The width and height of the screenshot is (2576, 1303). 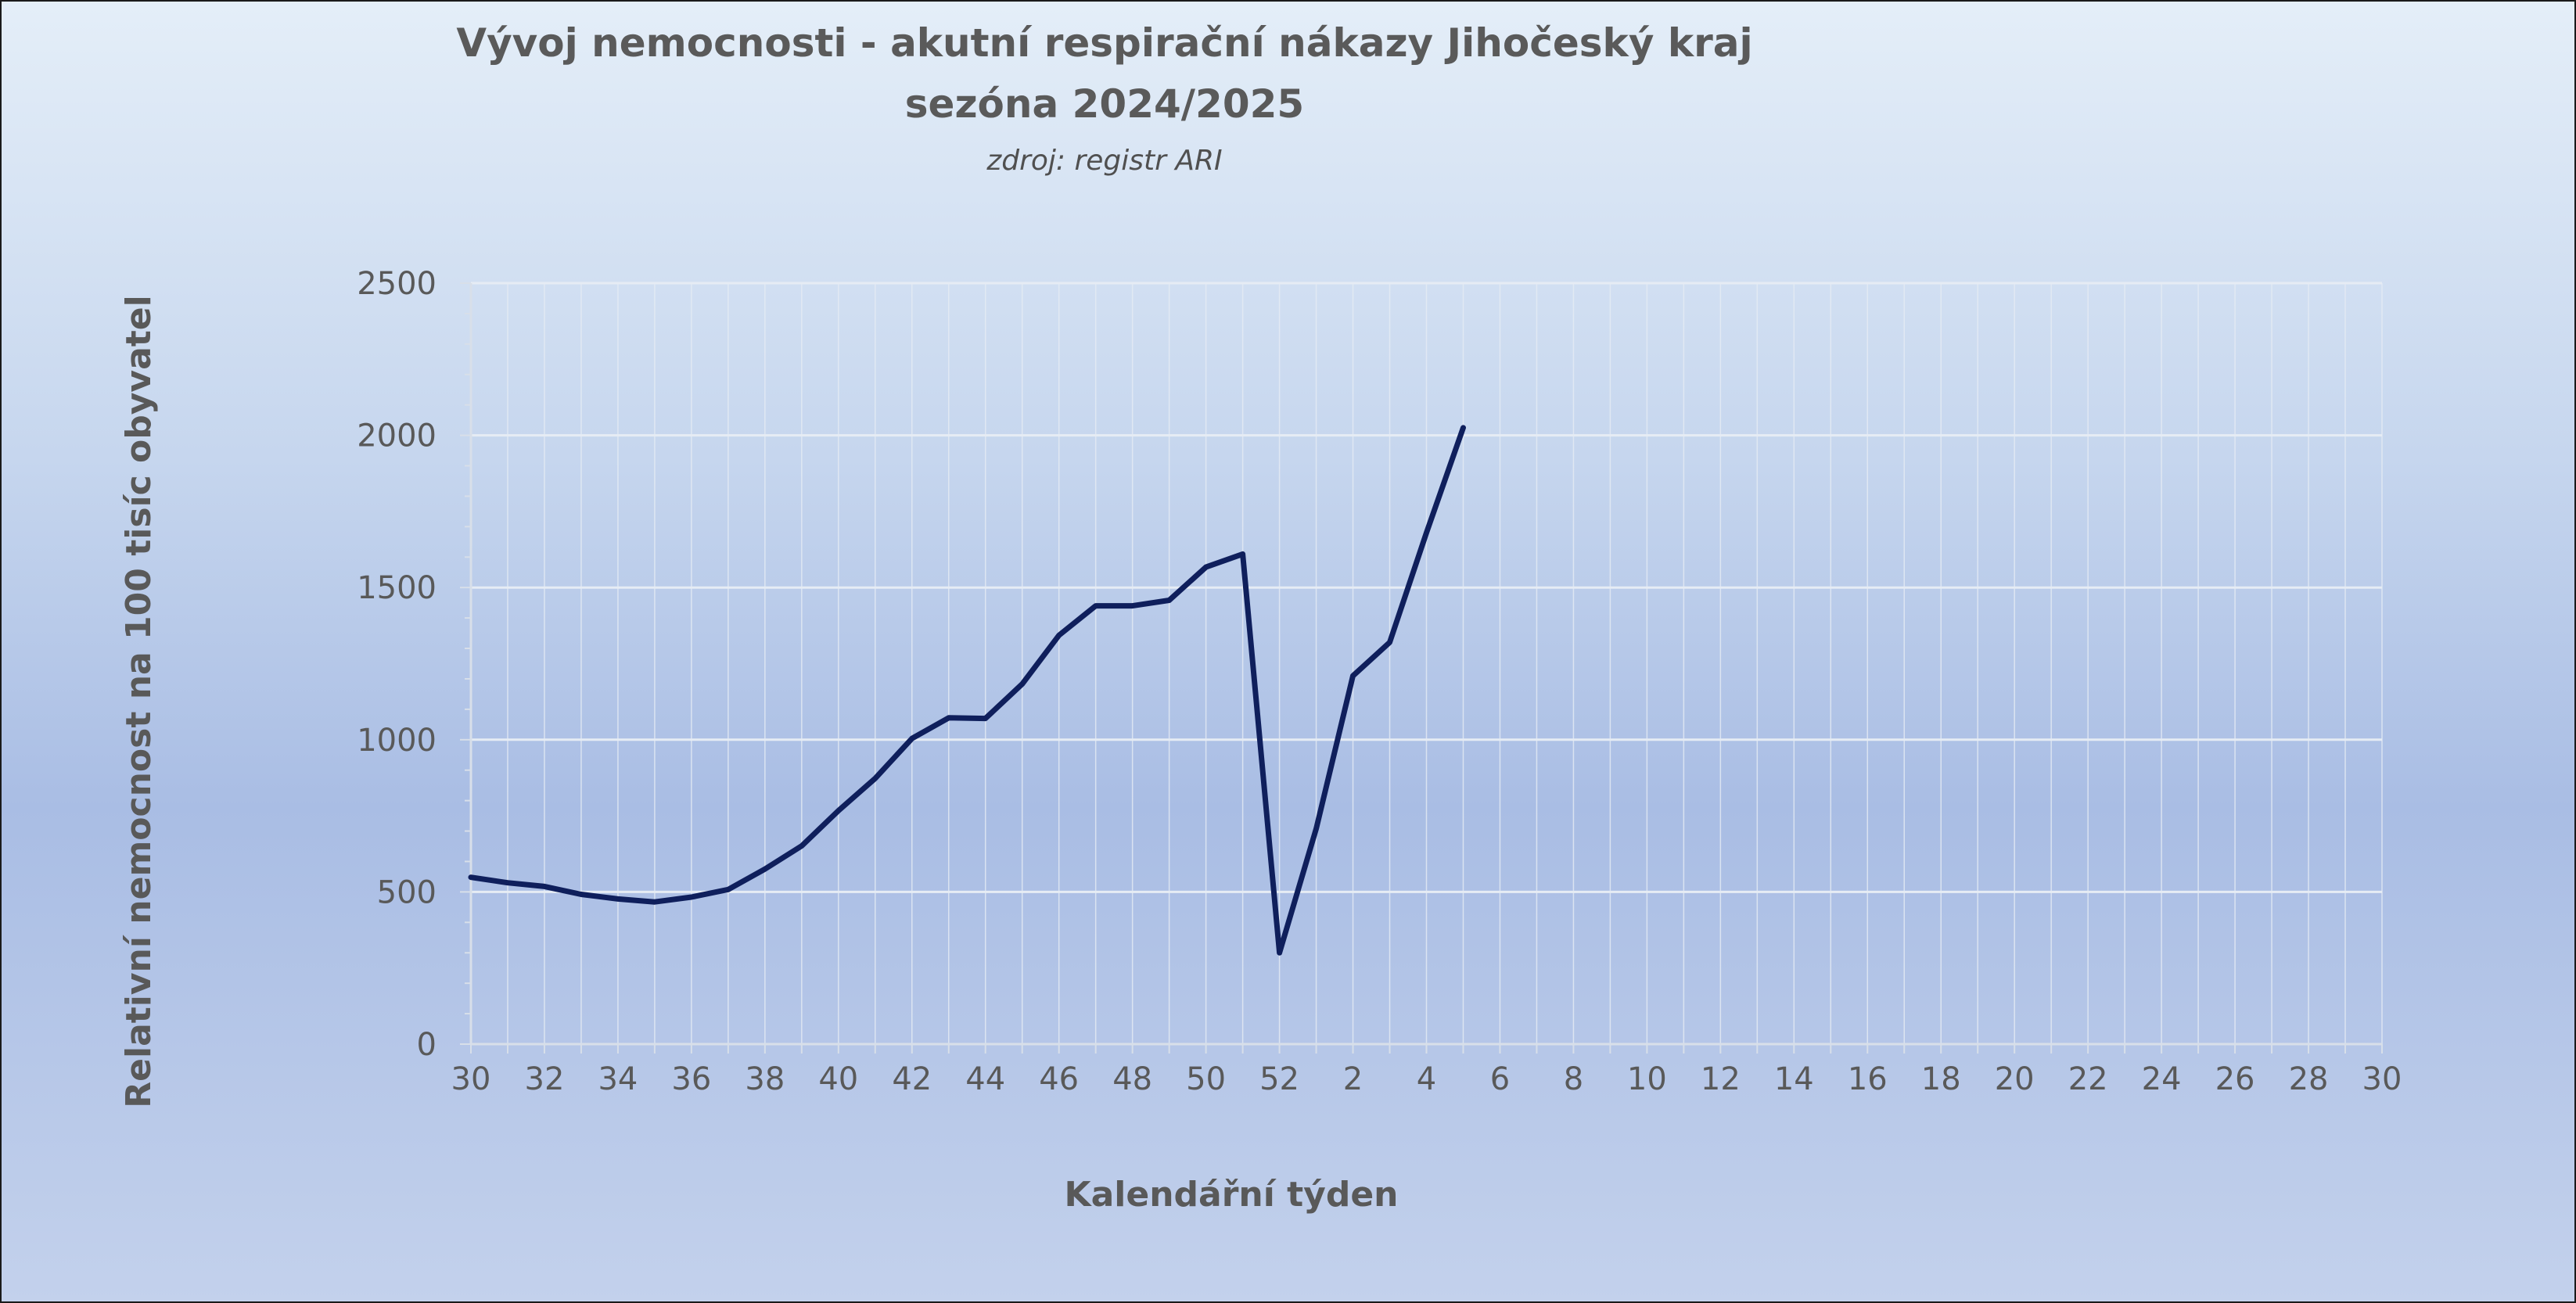 What do you see at coordinates (1231, 1195) in the screenshot?
I see `x-axis-title: Kalendářní týden` at bounding box center [1231, 1195].